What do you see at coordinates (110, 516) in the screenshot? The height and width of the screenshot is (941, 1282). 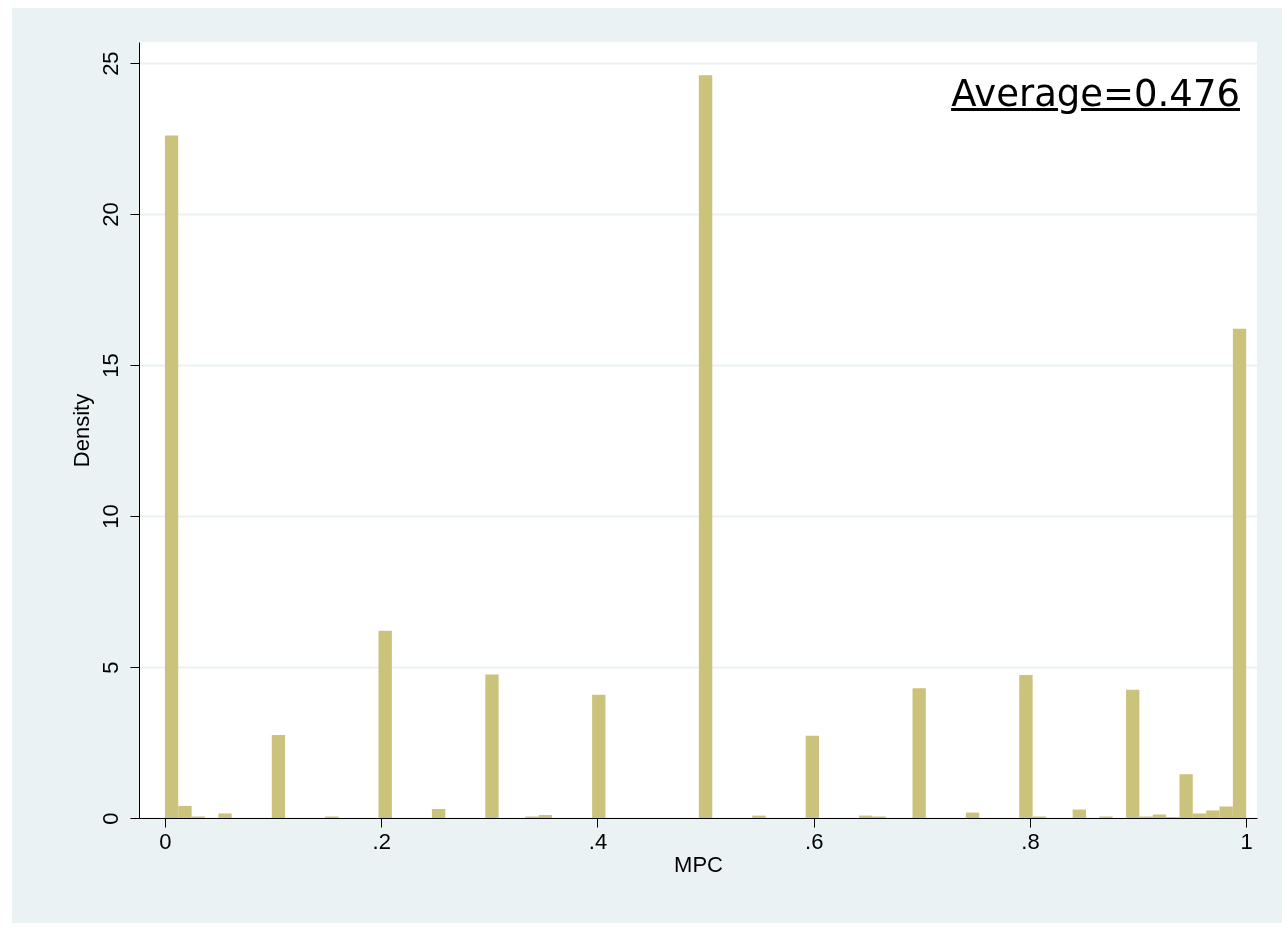 I see `y-tick-label: 10` at bounding box center [110, 516].